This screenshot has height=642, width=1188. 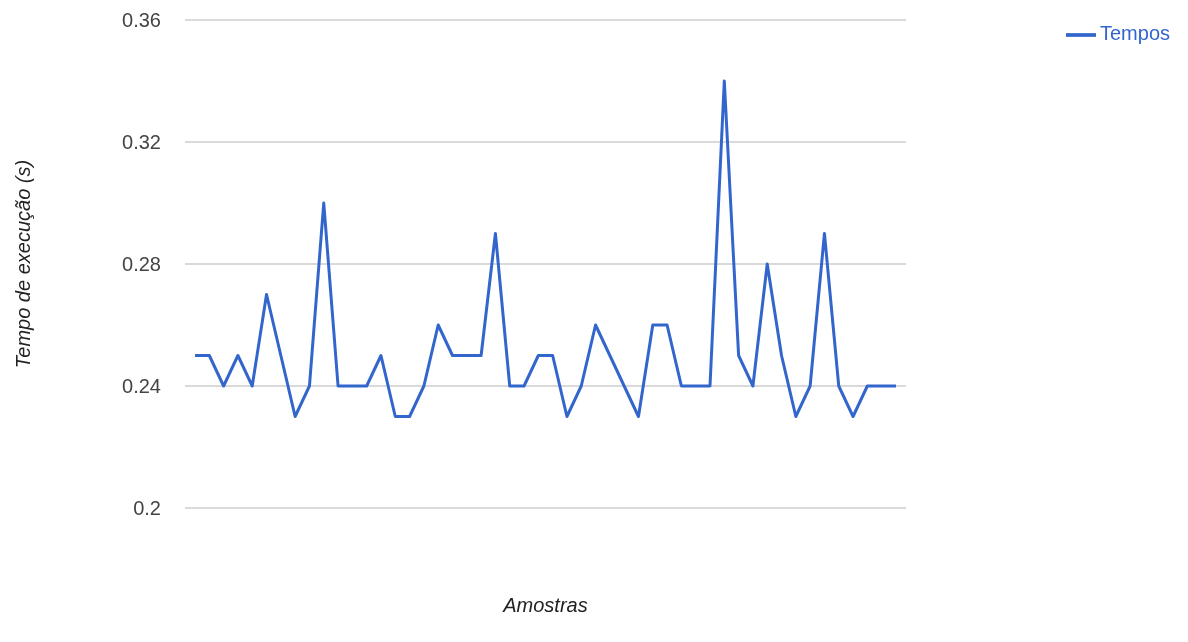 What do you see at coordinates (141, 20) in the screenshot?
I see `y-tick-label: 0.36` at bounding box center [141, 20].